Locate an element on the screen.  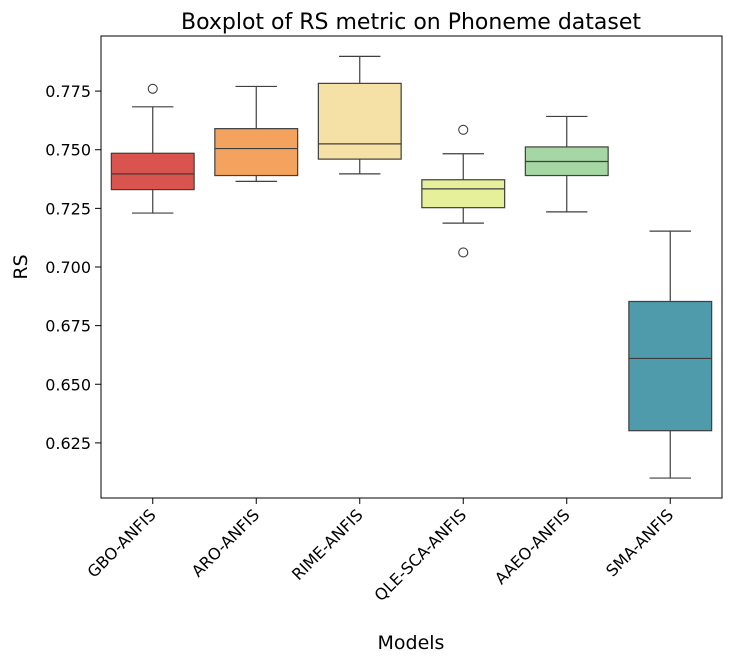
y-axis-label: RS is located at coordinates (21, 266).